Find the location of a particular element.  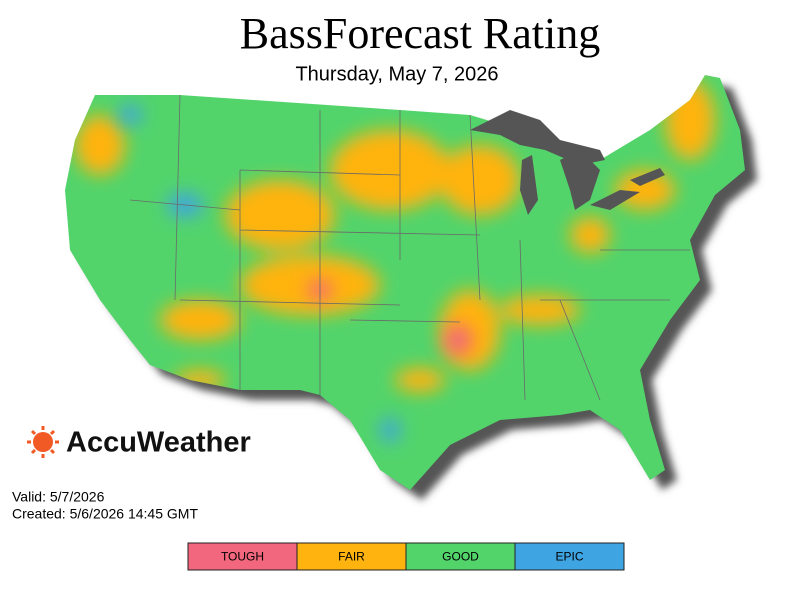

created-date: Created: 5/6/2026 14:45 GMT is located at coordinates (105, 514).